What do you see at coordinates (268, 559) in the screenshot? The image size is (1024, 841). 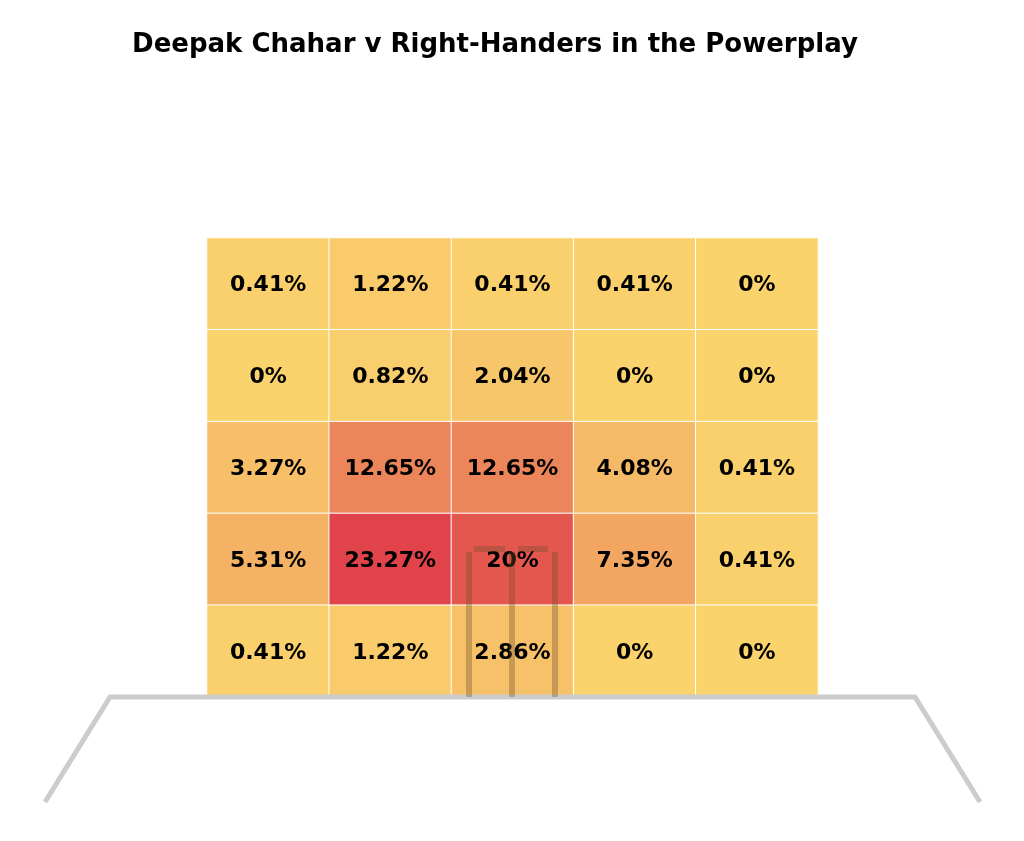 I see `data-label: 5.31%` at bounding box center [268, 559].